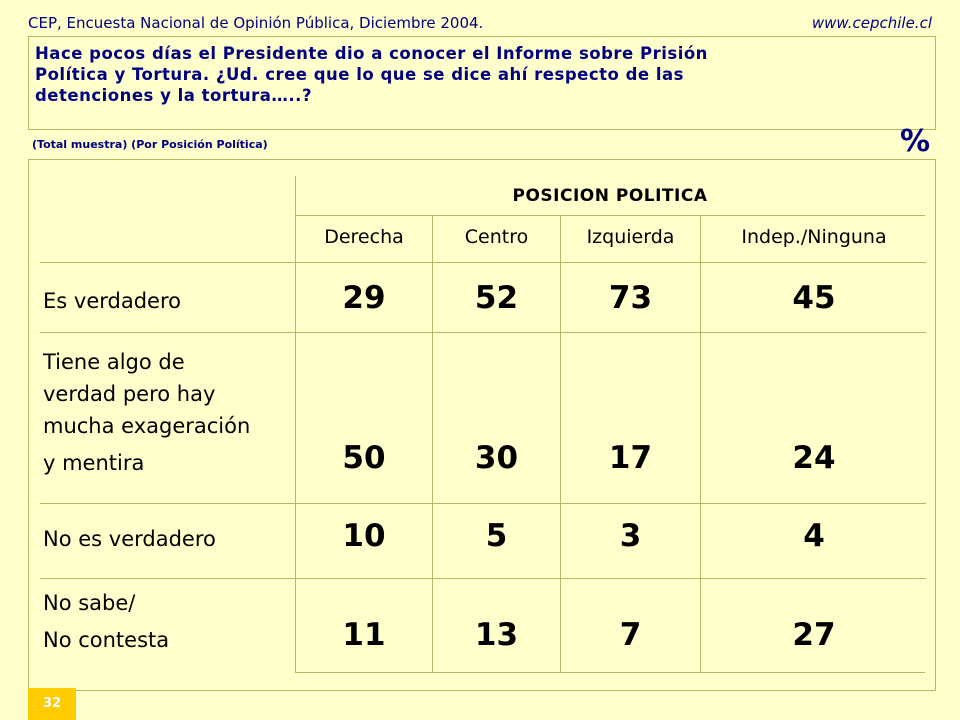 This screenshot has width=960, height=720. What do you see at coordinates (630, 458) in the screenshot?
I see `table-cell: 17` at bounding box center [630, 458].